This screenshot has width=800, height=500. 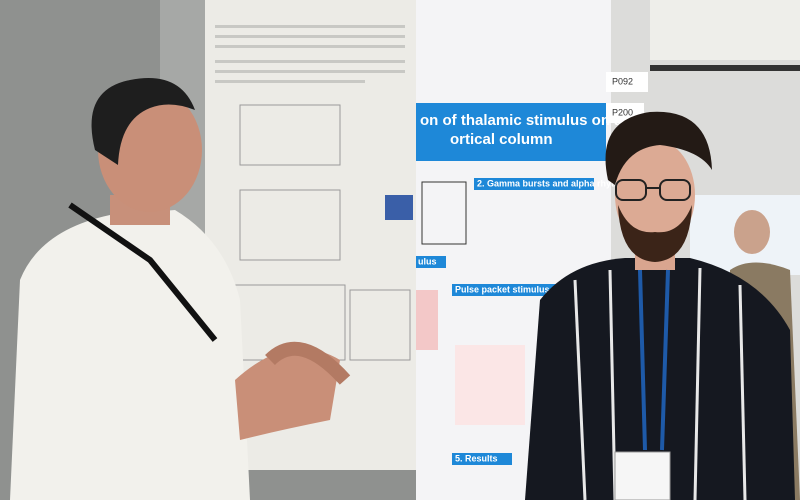 I want to click on glasses, so click(x=653, y=190).